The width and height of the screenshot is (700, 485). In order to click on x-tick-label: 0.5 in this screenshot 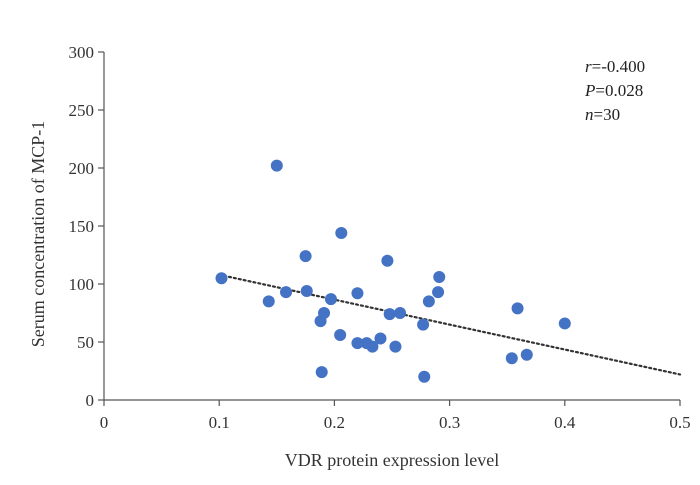, I will do `click(679, 422)`.